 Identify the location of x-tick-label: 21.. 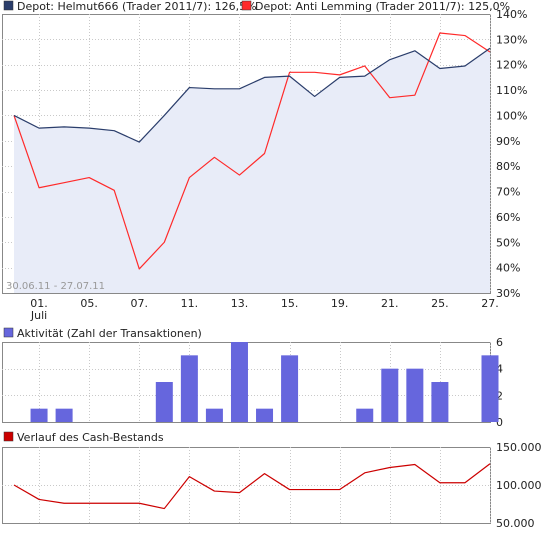
(390, 303).